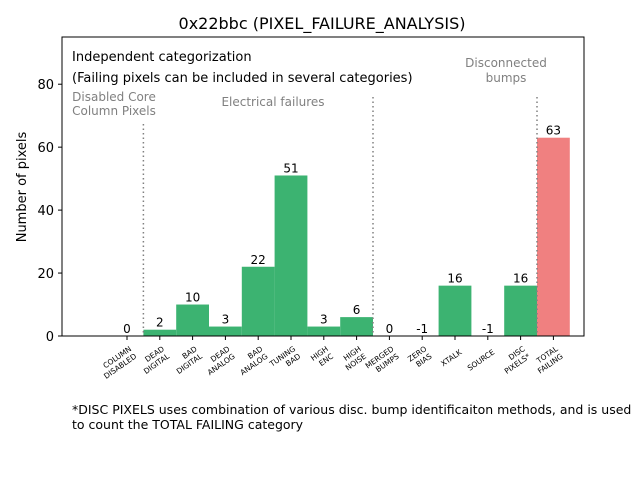  What do you see at coordinates (515, 360) in the screenshot?
I see `x-tick-label: DISCPIXELS*` at bounding box center [515, 360].